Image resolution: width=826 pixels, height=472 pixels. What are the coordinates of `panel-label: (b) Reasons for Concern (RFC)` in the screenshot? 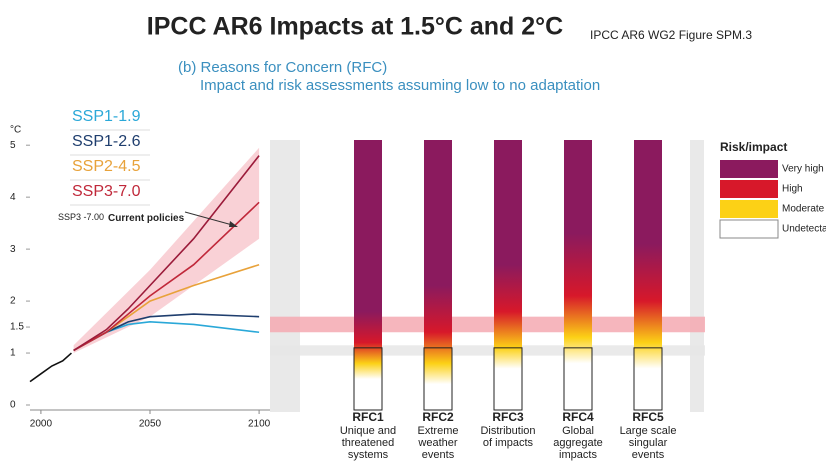 It's located at (282, 67).